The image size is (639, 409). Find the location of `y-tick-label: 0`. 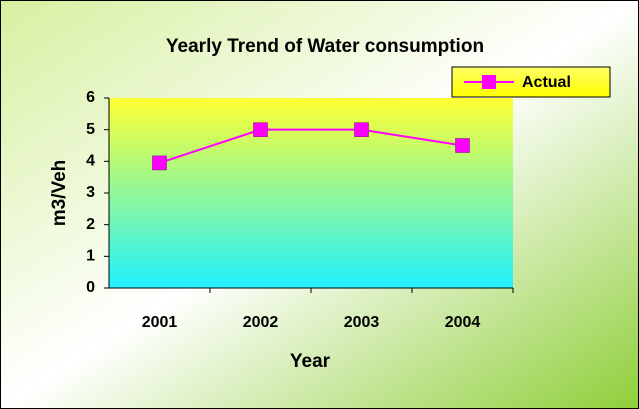

y-tick-label: 0 is located at coordinates (90, 287).